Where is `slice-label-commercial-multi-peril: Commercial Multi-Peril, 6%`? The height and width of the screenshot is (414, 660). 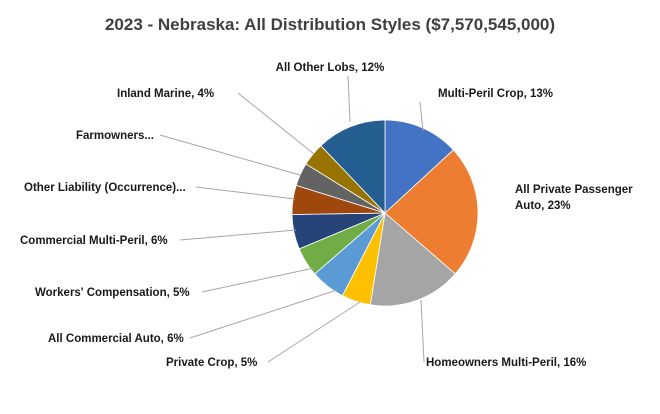 slice-label-commercial-multi-peril: Commercial Multi-Peril, 6% is located at coordinates (94, 241).